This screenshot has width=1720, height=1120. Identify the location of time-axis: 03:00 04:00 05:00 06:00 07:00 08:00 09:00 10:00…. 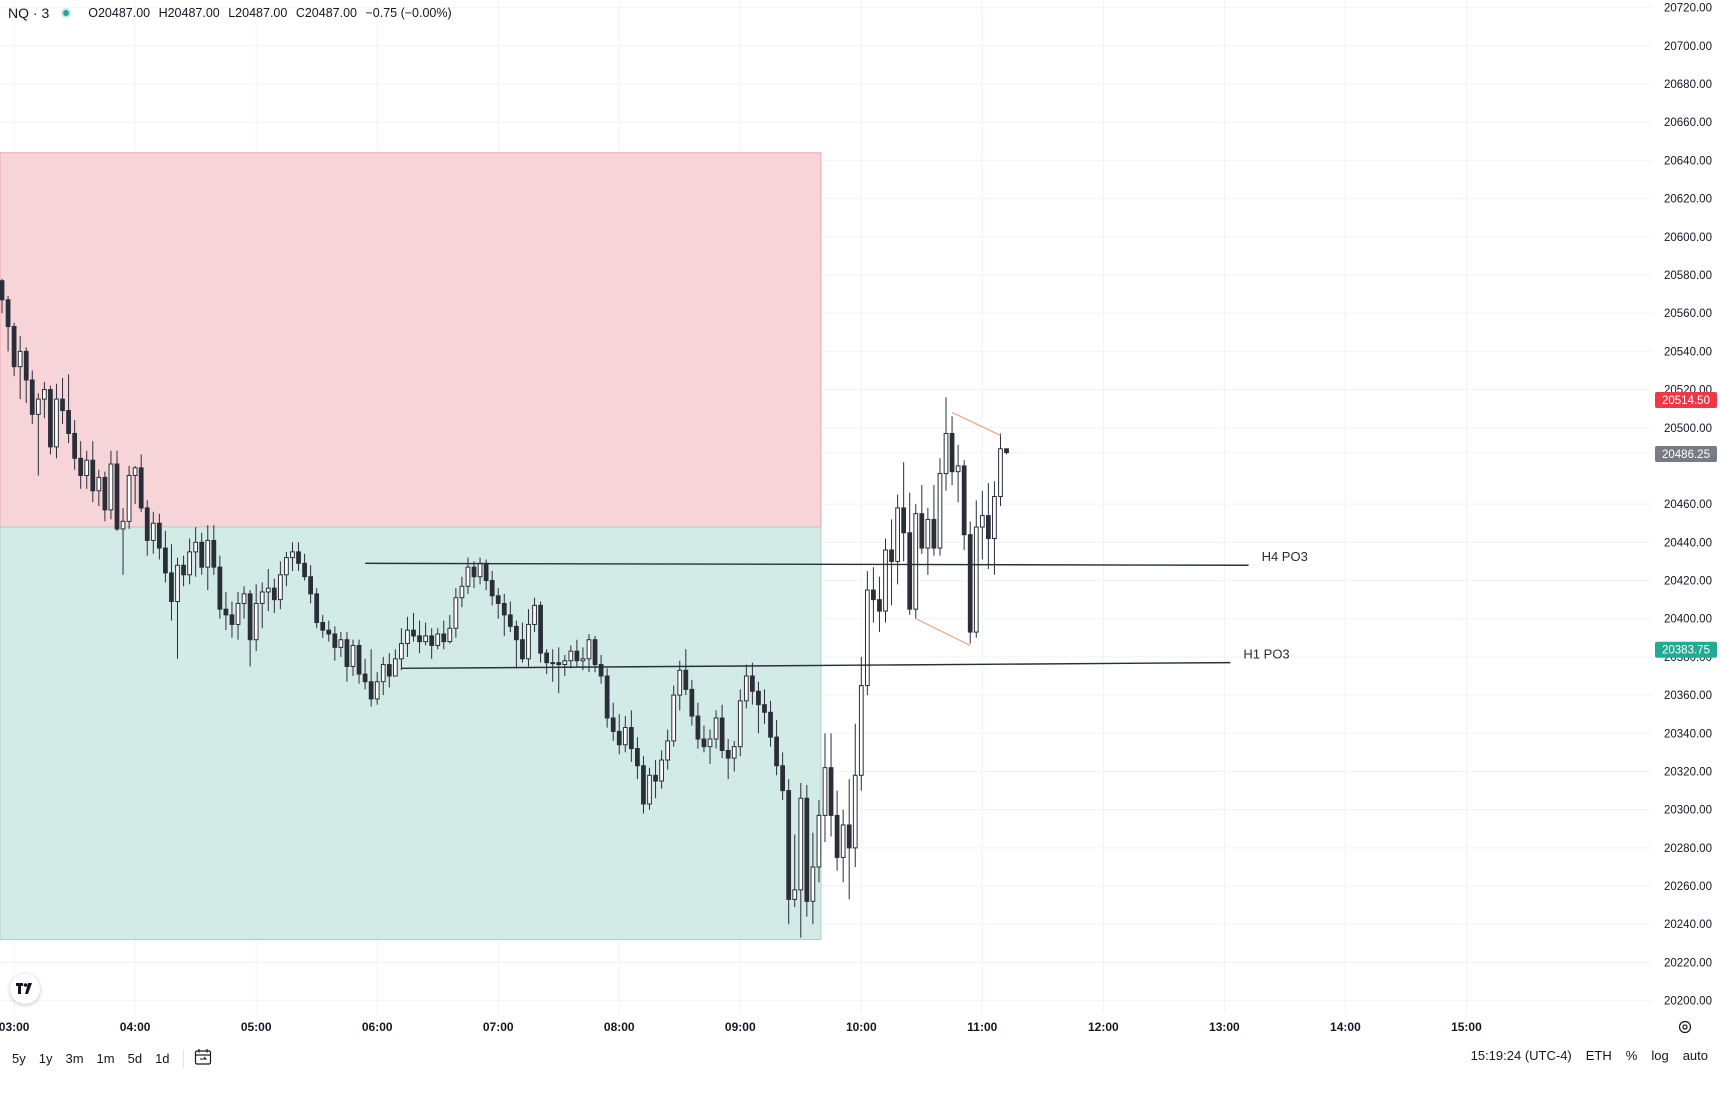
(826, 1031).